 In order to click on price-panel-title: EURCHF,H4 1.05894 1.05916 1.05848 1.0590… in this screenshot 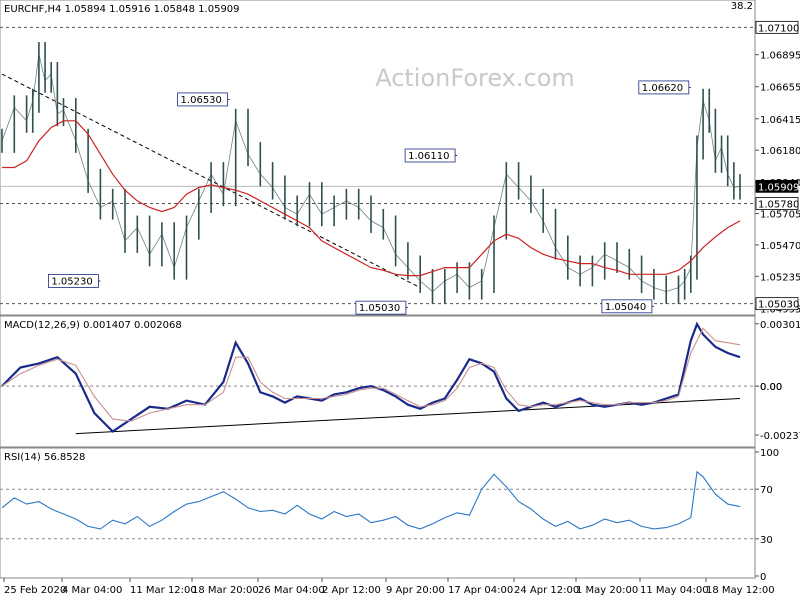, I will do `click(122, 9)`.